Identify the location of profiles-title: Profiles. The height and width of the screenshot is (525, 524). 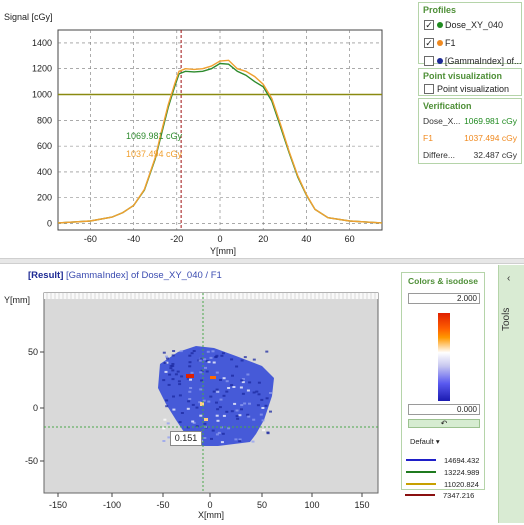
(440, 10).